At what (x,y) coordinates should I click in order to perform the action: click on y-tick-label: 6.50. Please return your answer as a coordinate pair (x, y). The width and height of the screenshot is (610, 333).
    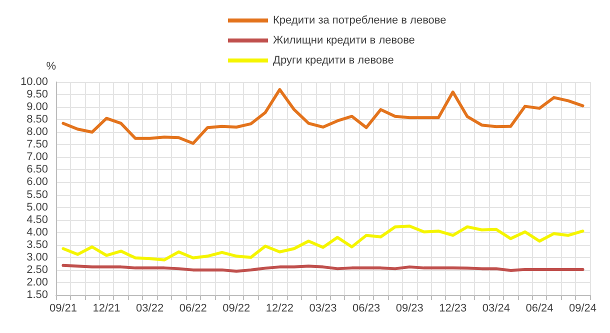
    Looking at the image, I should click on (37, 170).